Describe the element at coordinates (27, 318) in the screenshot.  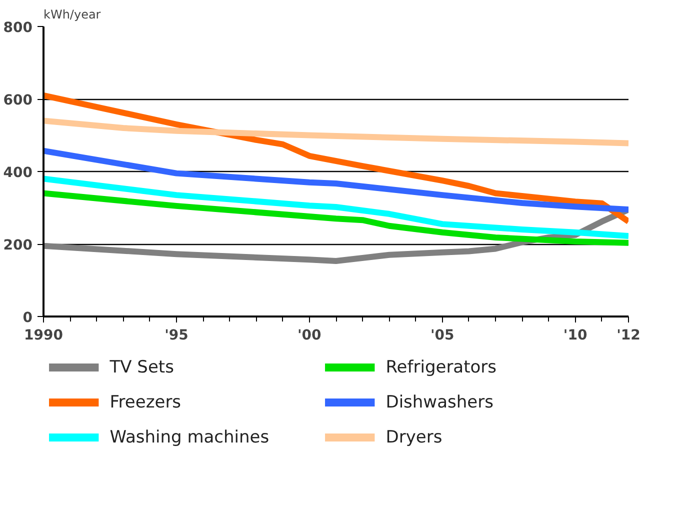
I see `y-tick-label: 0` at that location.